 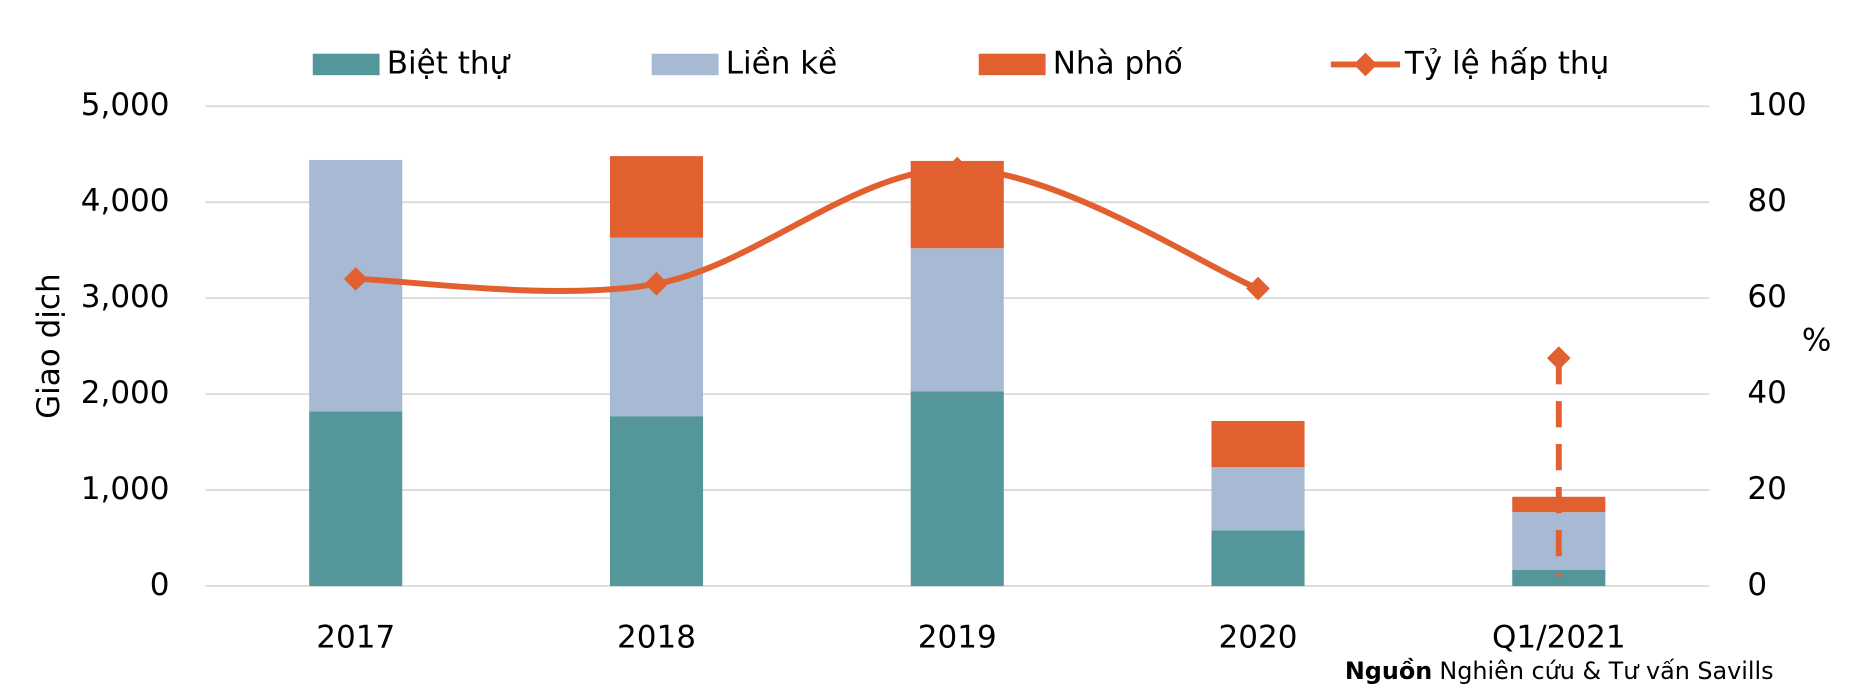 What do you see at coordinates (1766, 393) in the screenshot?
I see `y2-tick-label: 40` at bounding box center [1766, 393].